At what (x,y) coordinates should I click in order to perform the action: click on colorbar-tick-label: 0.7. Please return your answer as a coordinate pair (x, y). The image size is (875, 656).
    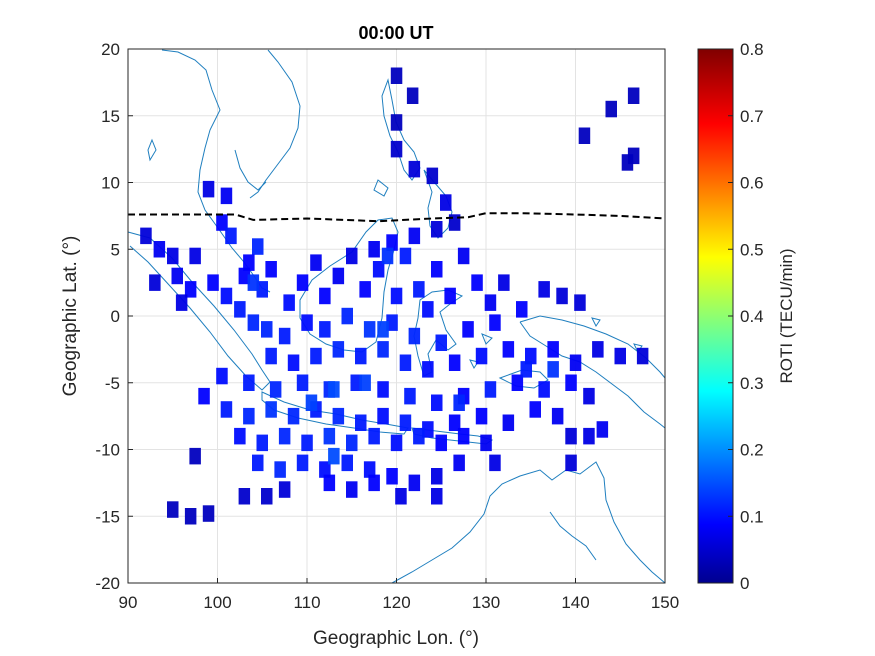
    Looking at the image, I should click on (752, 116).